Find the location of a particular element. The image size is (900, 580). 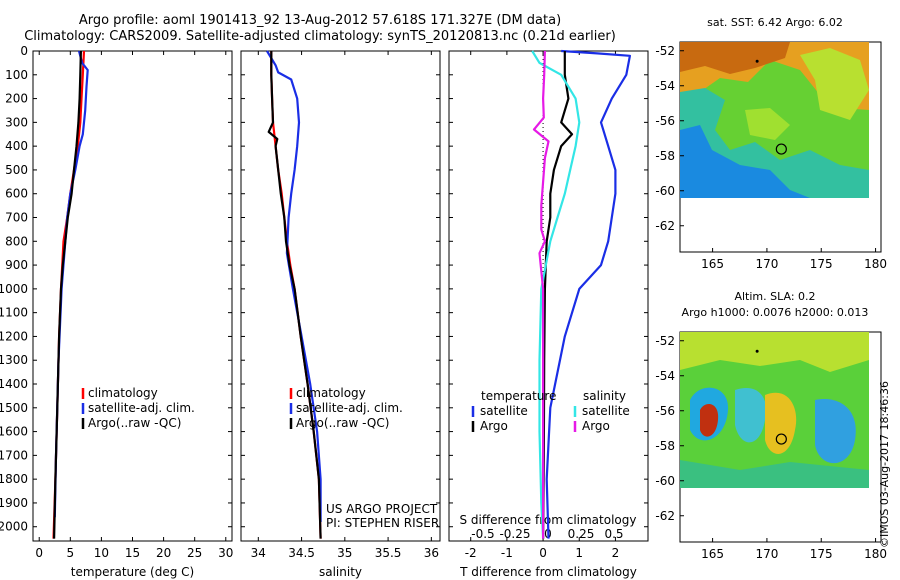

depth-tick-label: 700 is located at coordinates (16, 218).